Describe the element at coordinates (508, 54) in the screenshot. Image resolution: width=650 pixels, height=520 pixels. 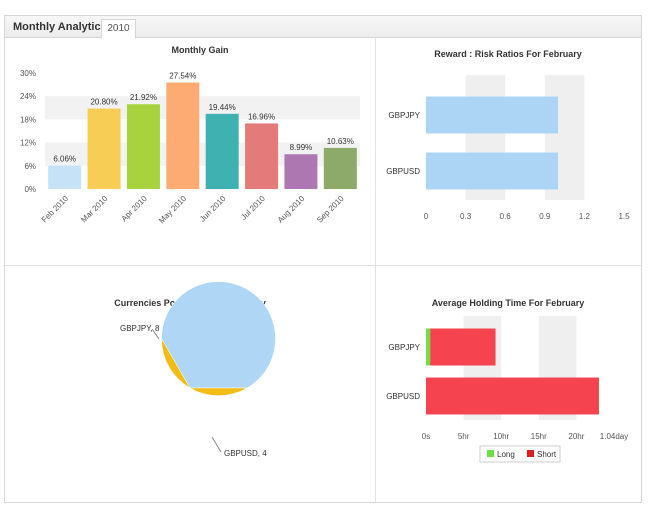
I see `reward-risk-title: Reward : Risk Ratios For February` at that location.